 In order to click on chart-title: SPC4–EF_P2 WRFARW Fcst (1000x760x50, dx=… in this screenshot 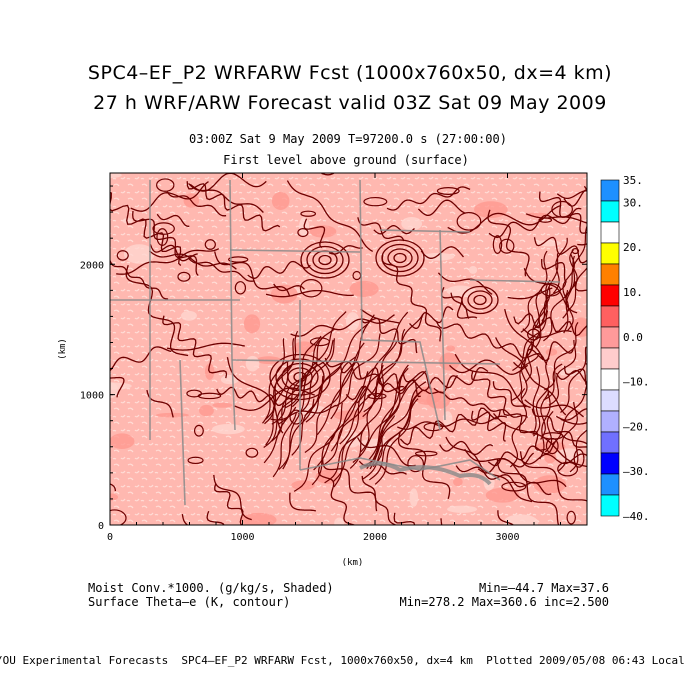, I will do `click(350, 73)`.